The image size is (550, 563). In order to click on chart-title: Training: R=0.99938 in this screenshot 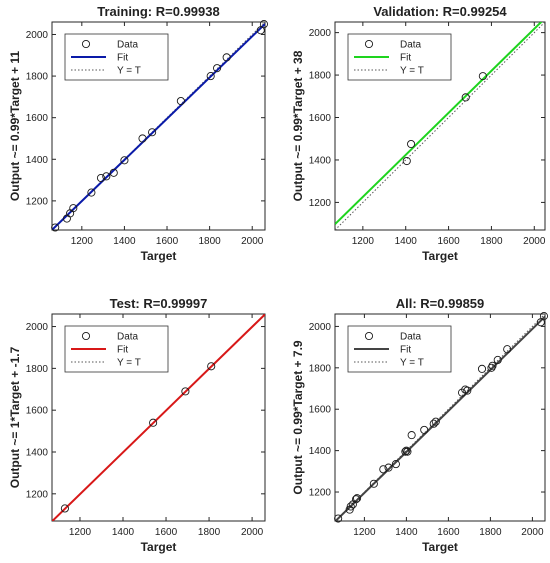, I will do `click(158, 11)`.